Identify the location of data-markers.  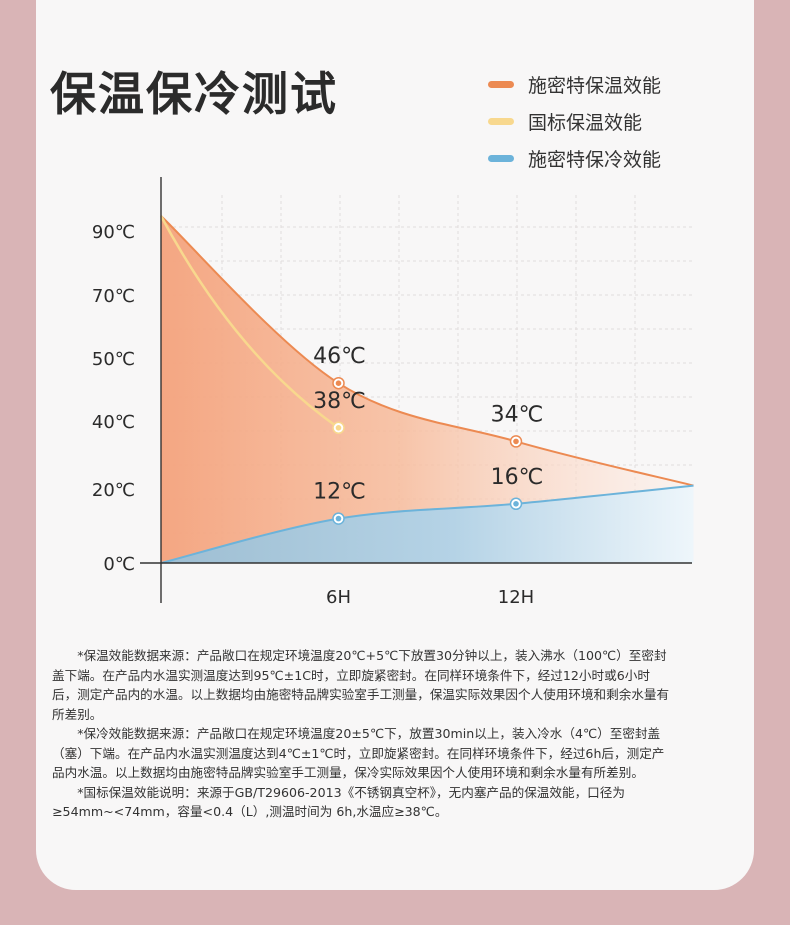
(427, 450).